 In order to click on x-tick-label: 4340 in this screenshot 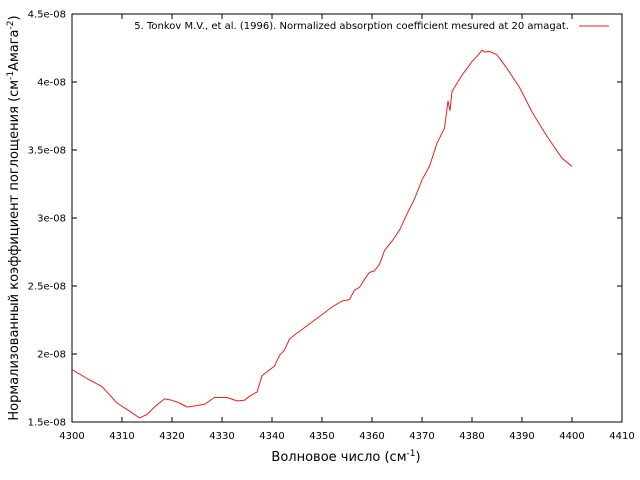, I will do `click(271, 436)`.